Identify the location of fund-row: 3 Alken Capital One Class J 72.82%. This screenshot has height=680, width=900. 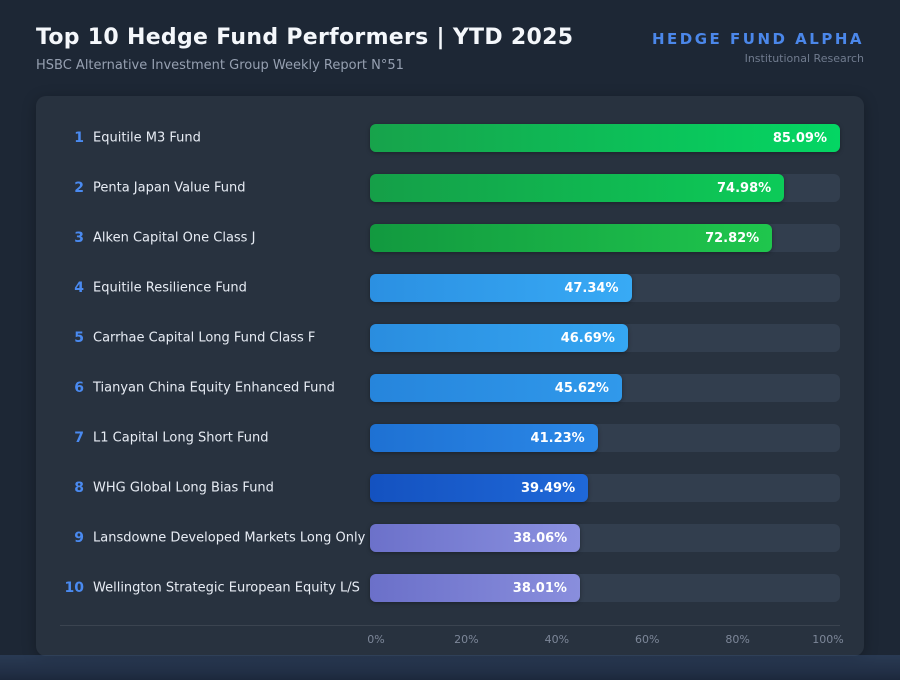
(450, 238).